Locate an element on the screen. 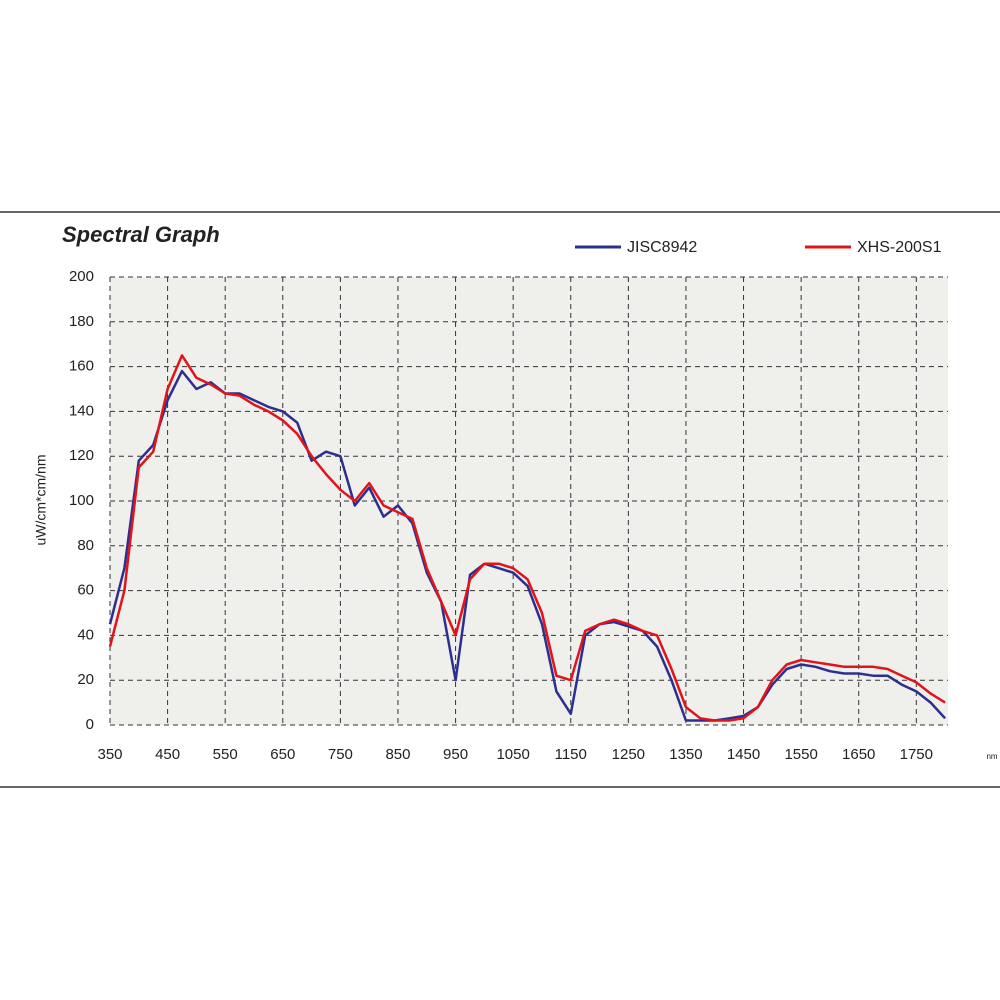 The width and height of the screenshot is (1000, 1000). y-tick-label: 80 is located at coordinates (85, 545).